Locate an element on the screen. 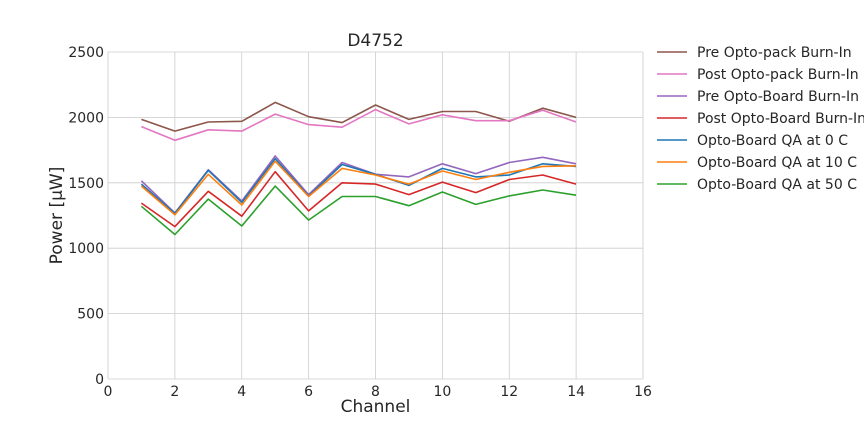 This screenshot has width=864, height=432. legend-label: Opto-Board QA at 0 C is located at coordinates (772, 141).